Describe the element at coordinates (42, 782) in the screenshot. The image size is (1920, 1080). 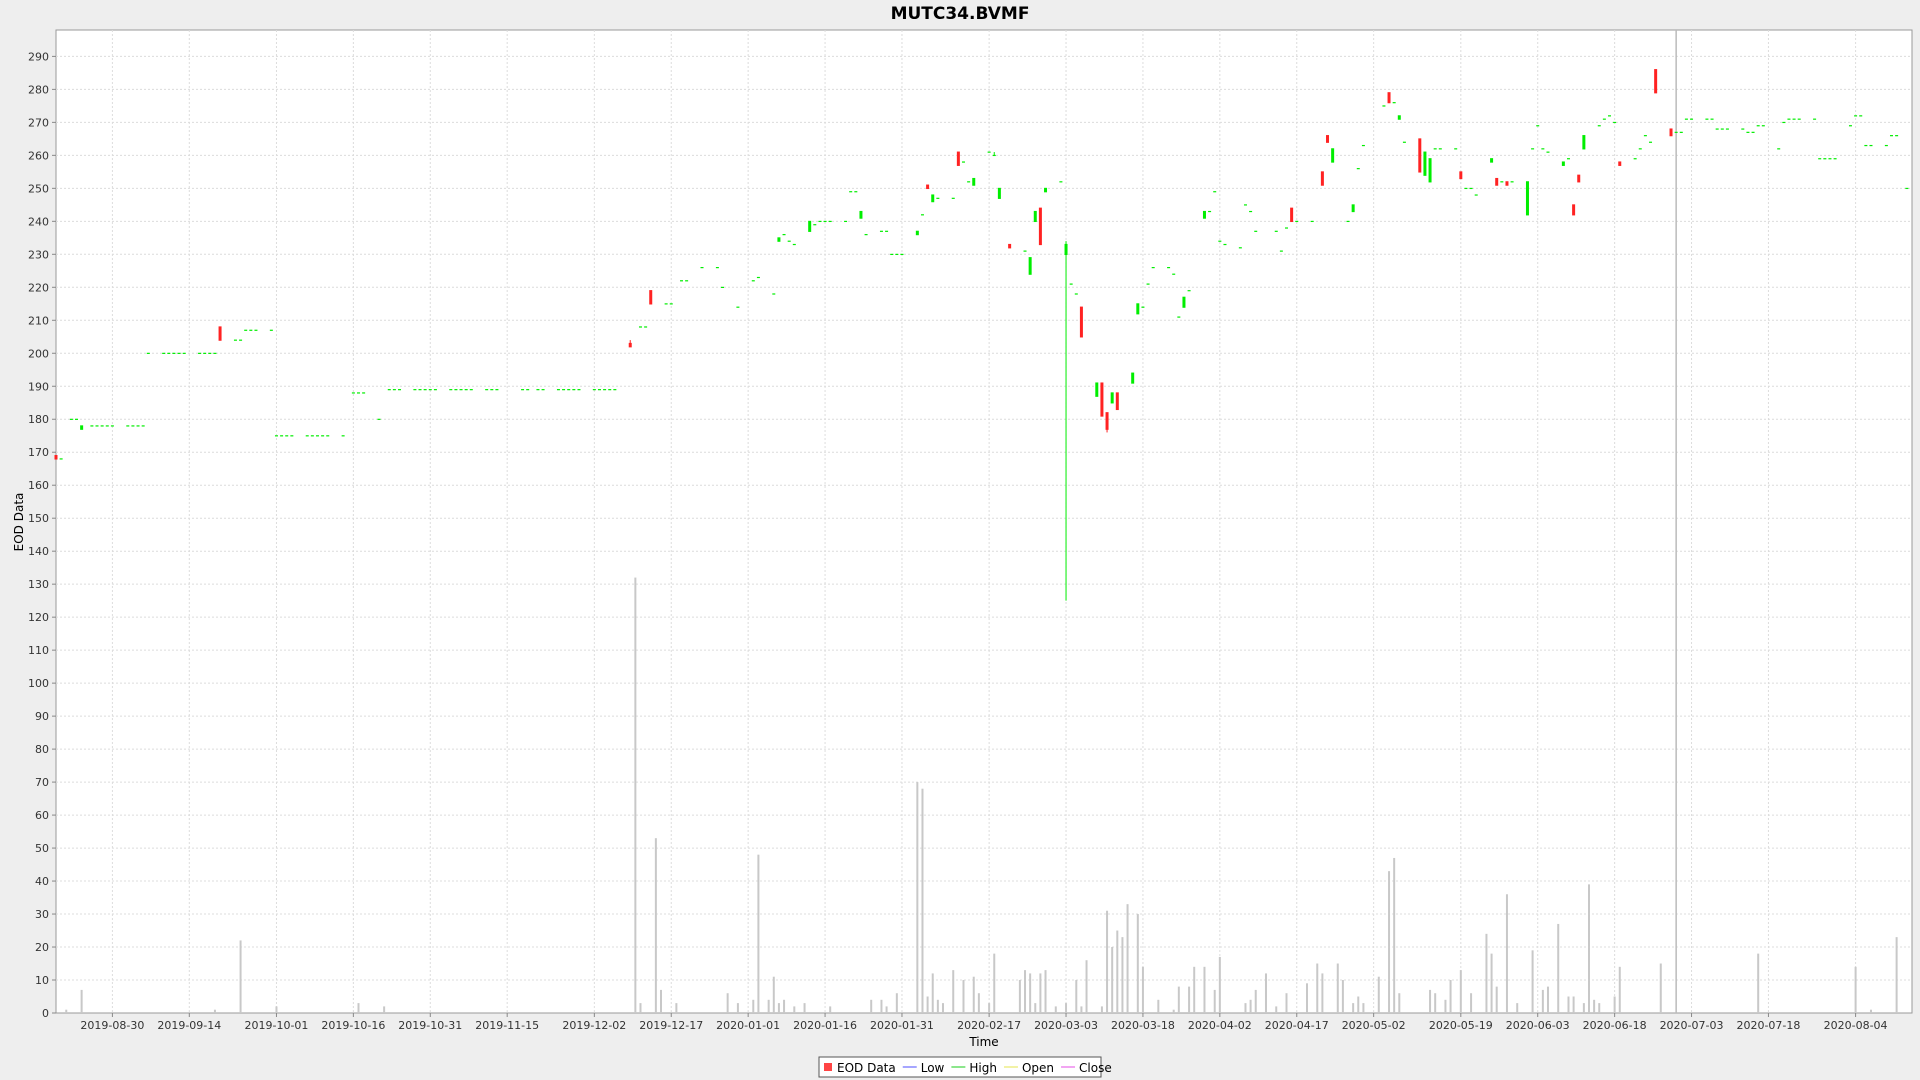
I see `y-tick-label: 70` at that location.